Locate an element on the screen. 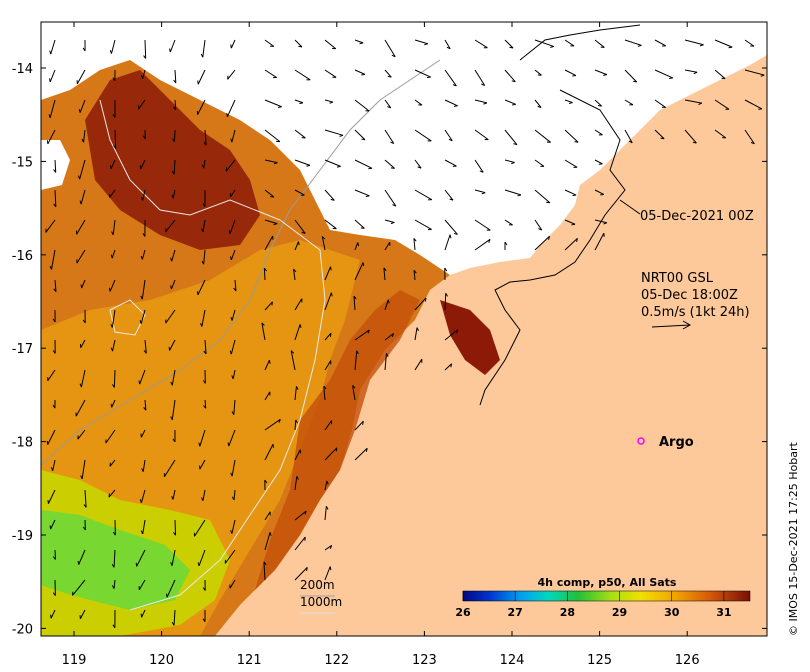 The image size is (810, 672). lat-tick-label: -15 is located at coordinates (22, 162).